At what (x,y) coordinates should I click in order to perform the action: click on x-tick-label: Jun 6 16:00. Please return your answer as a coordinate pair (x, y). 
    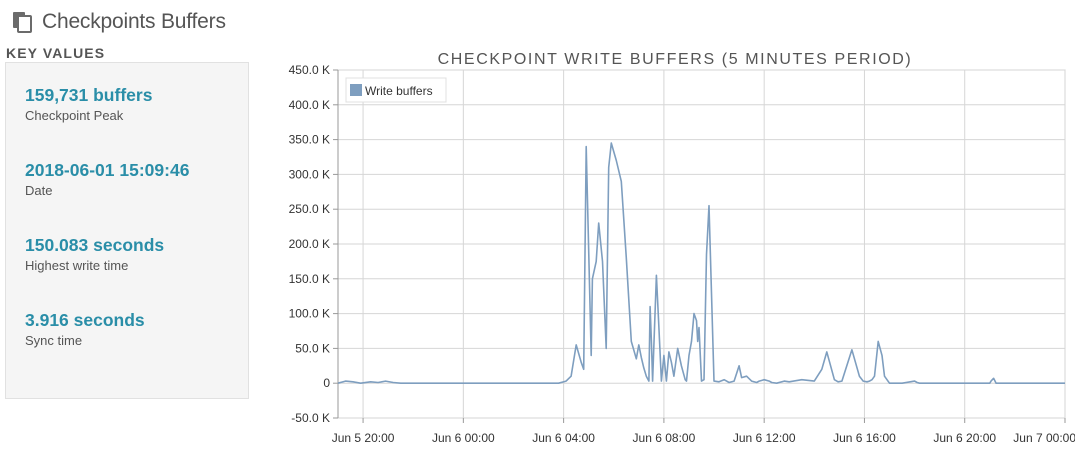
    Looking at the image, I should click on (864, 438).